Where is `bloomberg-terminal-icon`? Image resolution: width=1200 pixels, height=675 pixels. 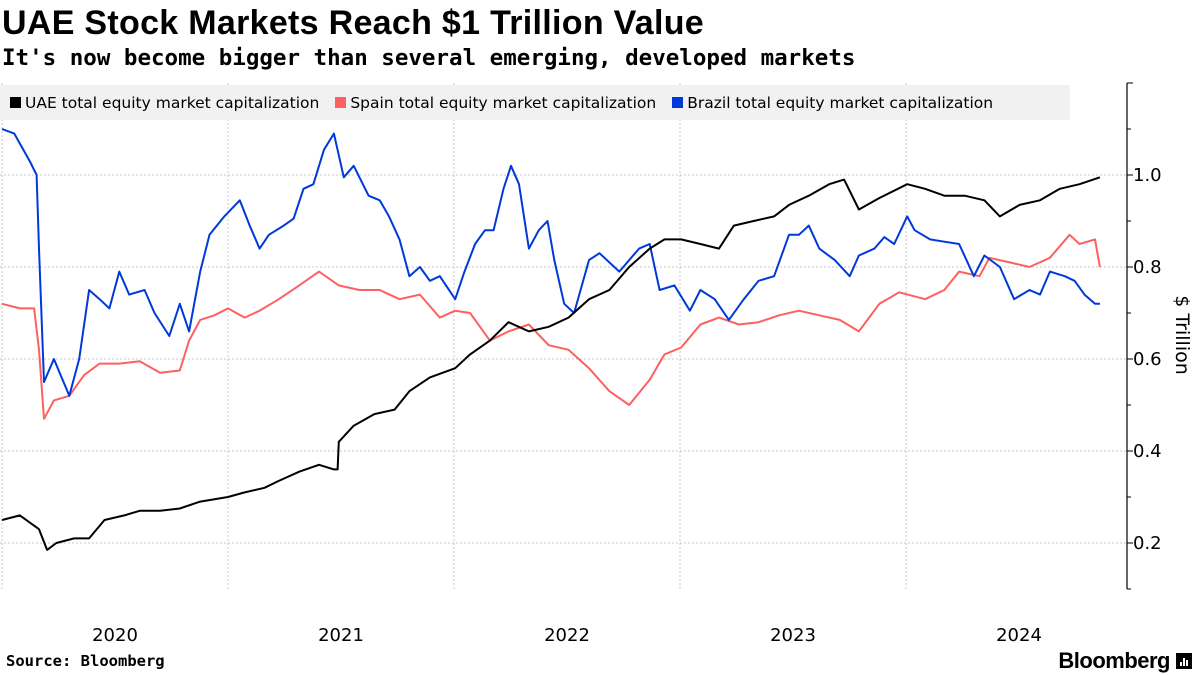 bloomberg-terminal-icon is located at coordinates (1184, 661).